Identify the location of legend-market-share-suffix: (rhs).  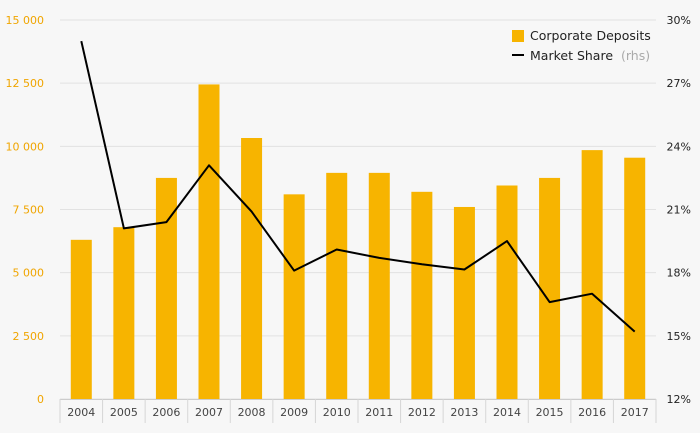
(635, 55).